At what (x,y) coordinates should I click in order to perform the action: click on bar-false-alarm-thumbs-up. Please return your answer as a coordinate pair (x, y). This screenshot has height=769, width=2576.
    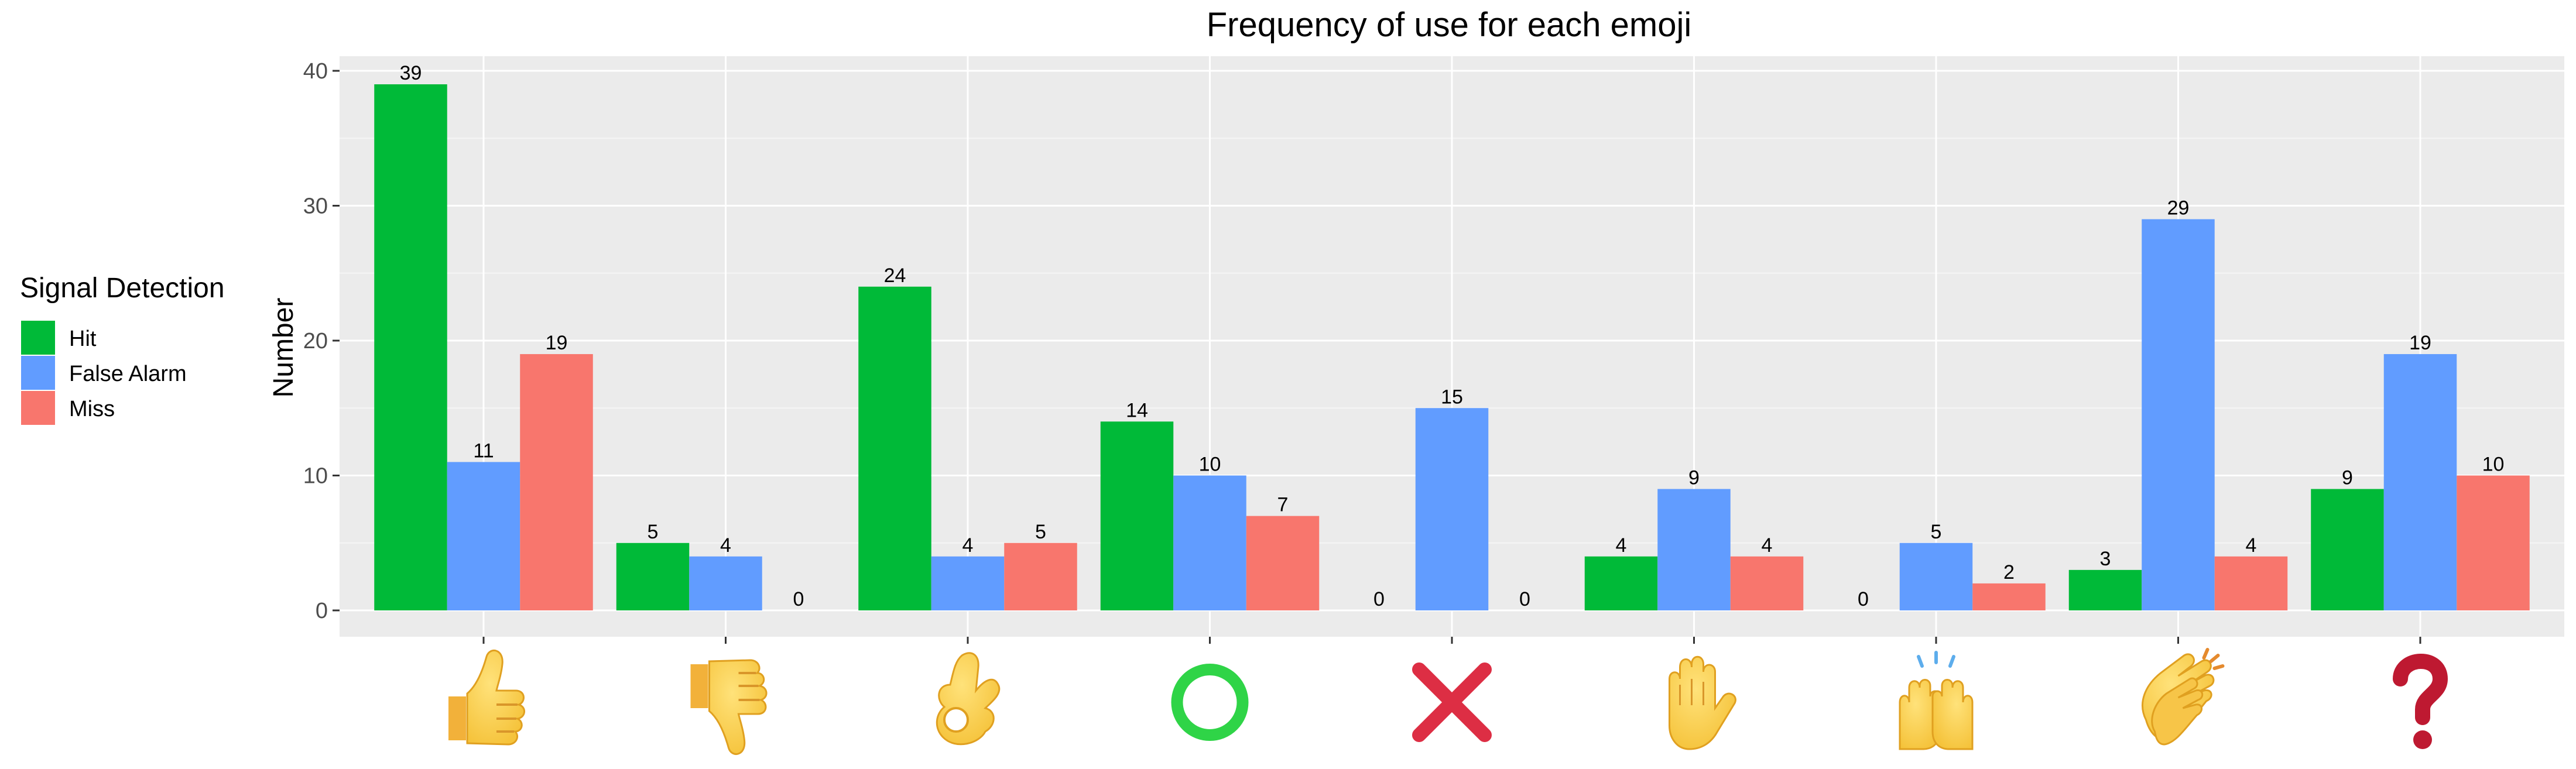
    Looking at the image, I should click on (483, 536).